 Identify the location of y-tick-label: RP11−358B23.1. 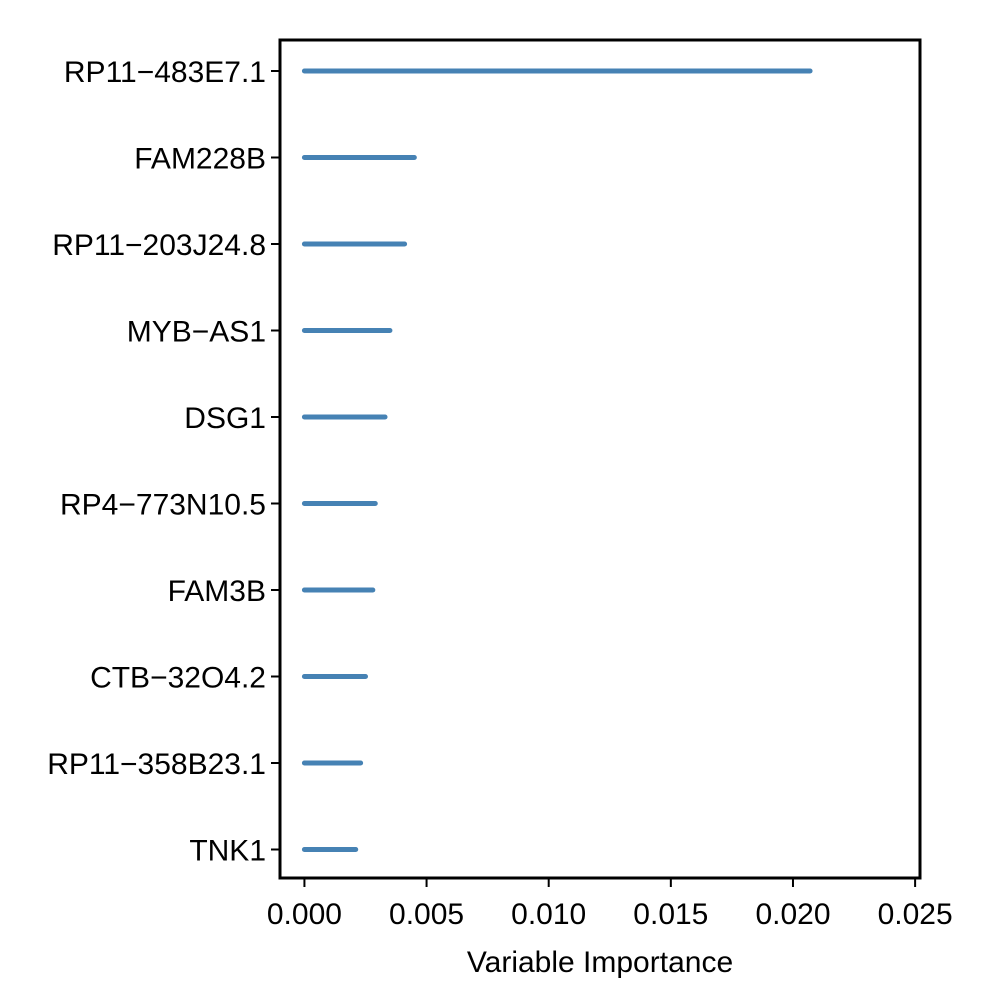
(156, 764).